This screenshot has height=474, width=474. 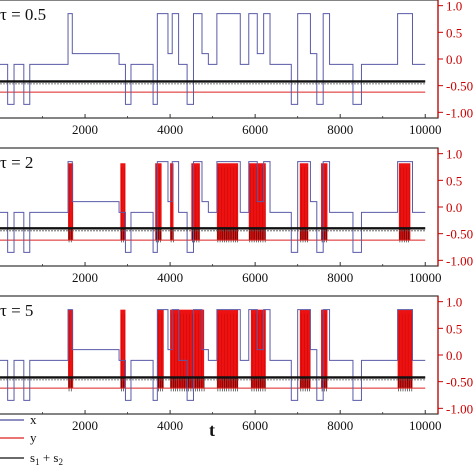 What do you see at coordinates (33, 437) in the screenshot?
I see `legend-label: y` at bounding box center [33, 437].